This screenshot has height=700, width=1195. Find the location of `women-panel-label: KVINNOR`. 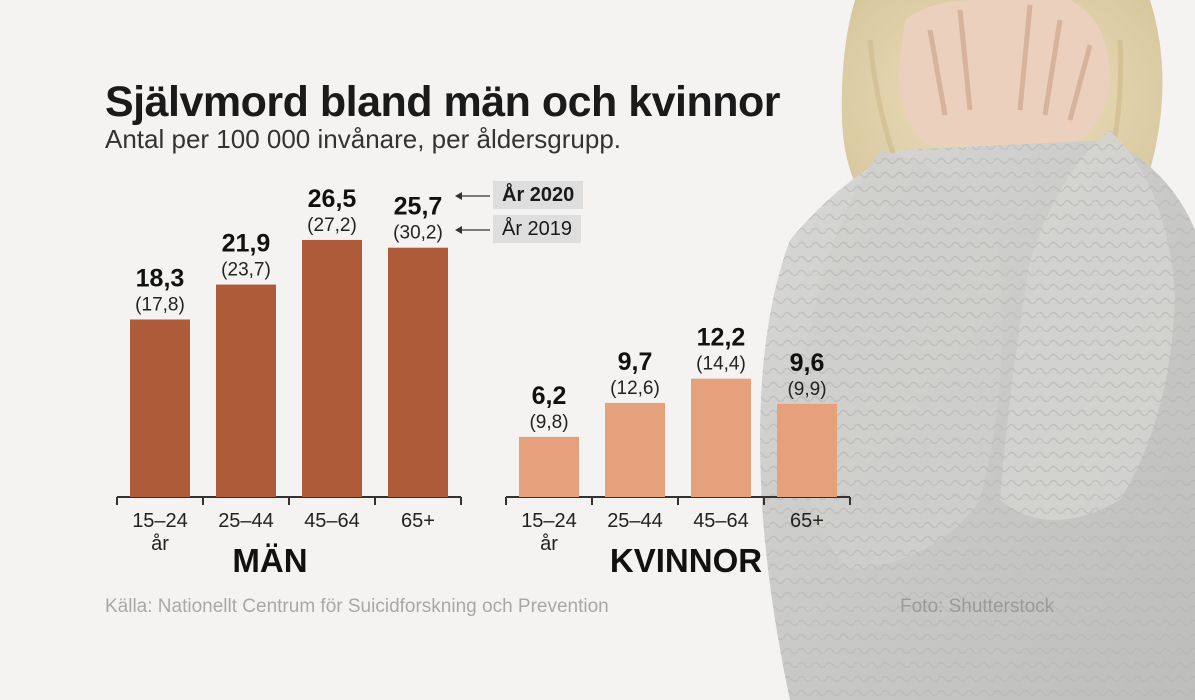

women-panel-label: KVINNOR is located at coordinates (686, 560).